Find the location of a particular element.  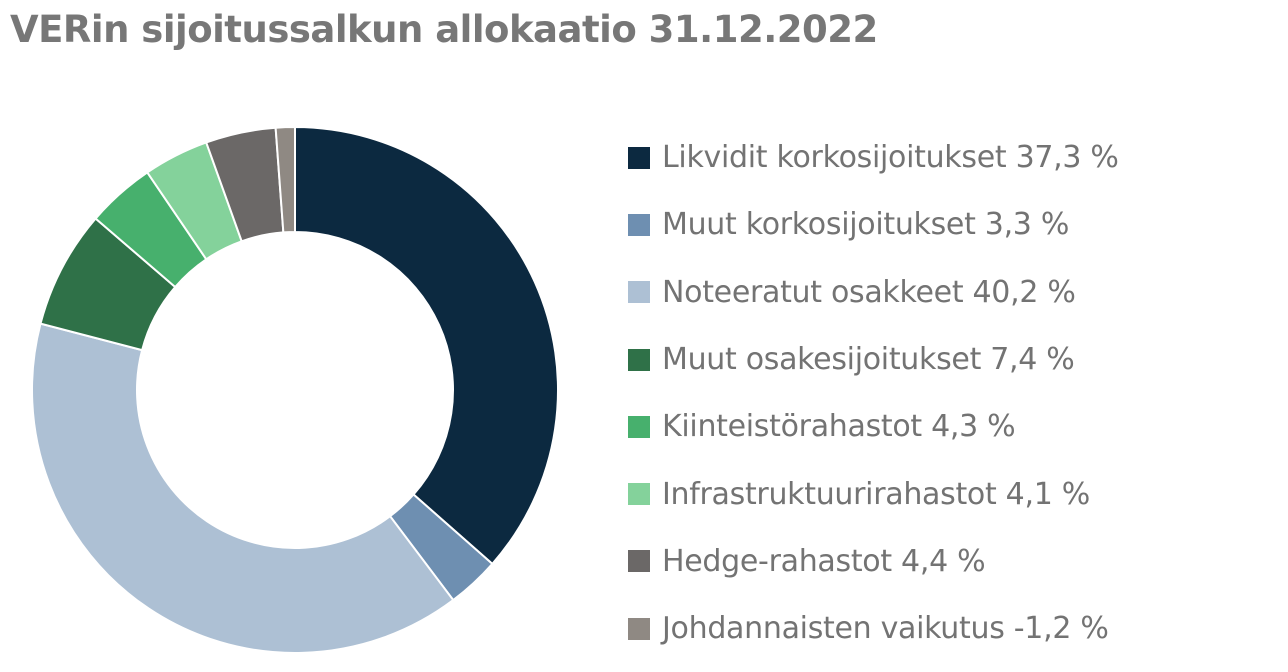

legend-item: Muut osakesijoitukset 7,4 % is located at coordinates (873, 359).